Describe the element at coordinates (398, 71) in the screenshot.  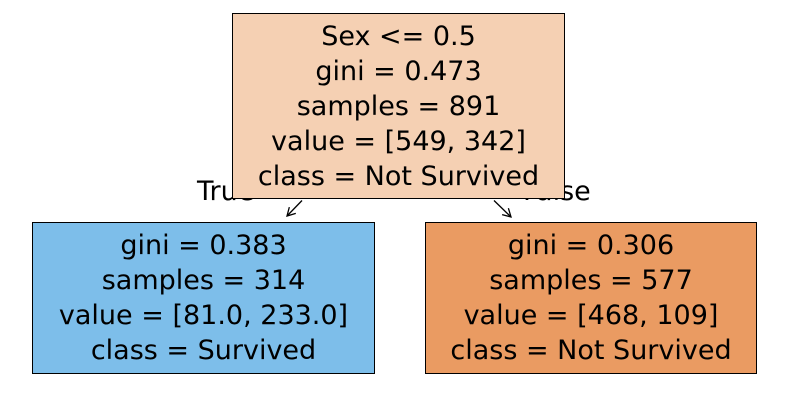
I see `root-gini: gini = 0.473` at that location.